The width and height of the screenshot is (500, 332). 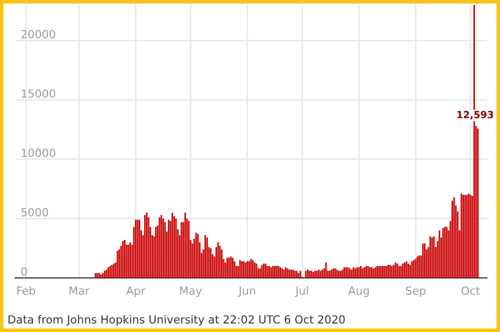 What do you see at coordinates (39, 153) in the screenshot?
I see `y-tick-label: 10000` at bounding box center [39, 153].